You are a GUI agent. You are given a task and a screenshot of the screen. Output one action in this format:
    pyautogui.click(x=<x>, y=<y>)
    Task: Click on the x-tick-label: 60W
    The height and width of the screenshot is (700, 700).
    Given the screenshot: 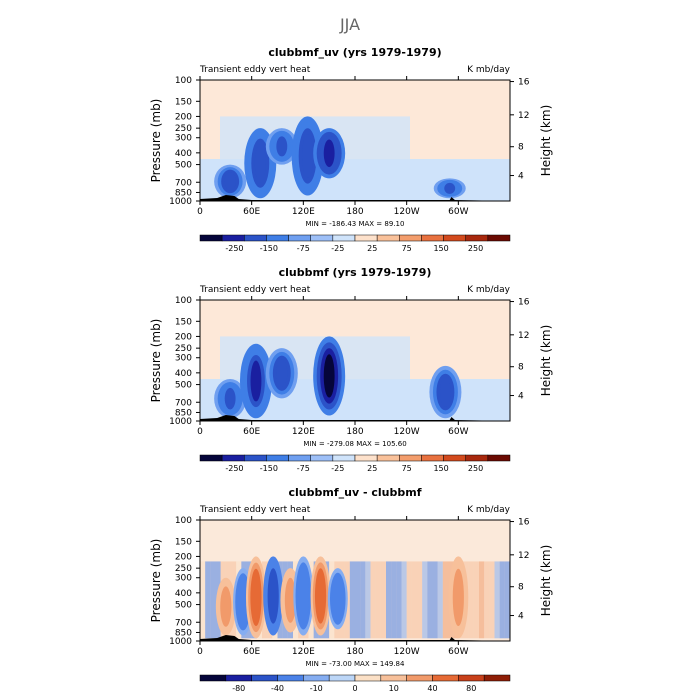 What is the action you would take?
    pyautogui.click(x=458, y=652)
    